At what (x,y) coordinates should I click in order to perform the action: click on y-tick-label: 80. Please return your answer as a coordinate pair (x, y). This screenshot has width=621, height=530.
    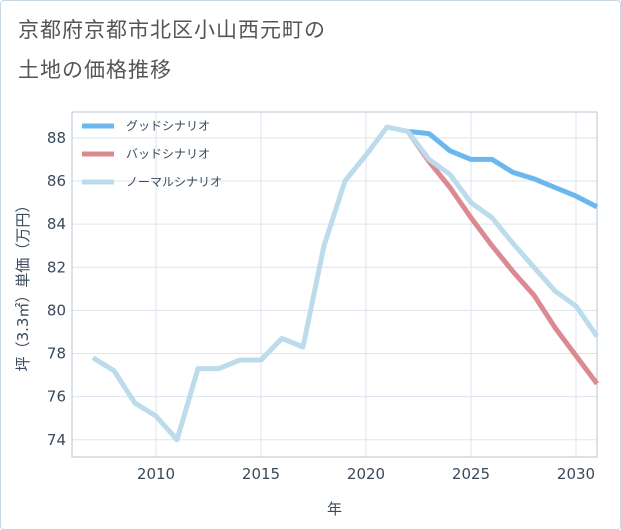
    Looking at the image, I should click on (56, 310).